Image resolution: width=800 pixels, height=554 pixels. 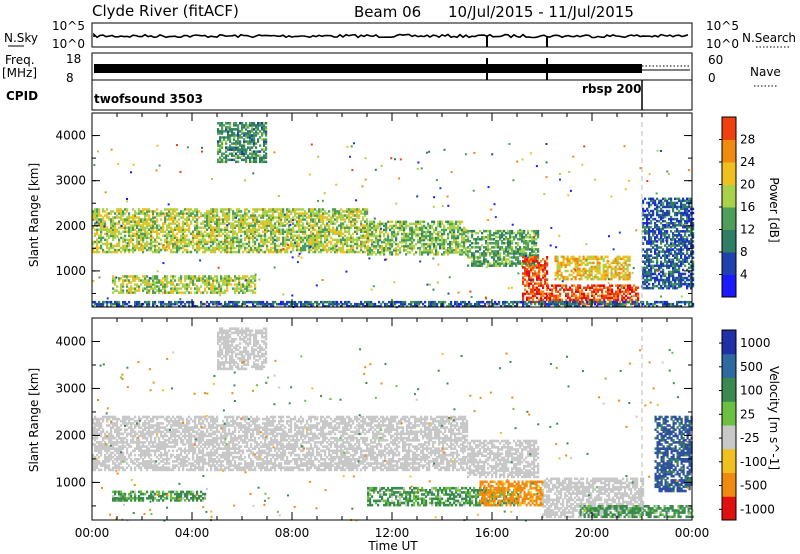 I want to click on colorbar-tick: 16, so click(x=747, y=207).